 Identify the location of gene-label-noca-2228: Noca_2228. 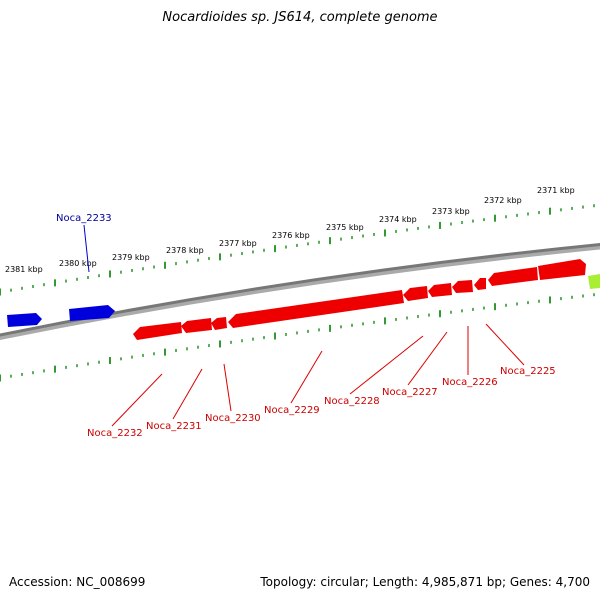
(352, 401).